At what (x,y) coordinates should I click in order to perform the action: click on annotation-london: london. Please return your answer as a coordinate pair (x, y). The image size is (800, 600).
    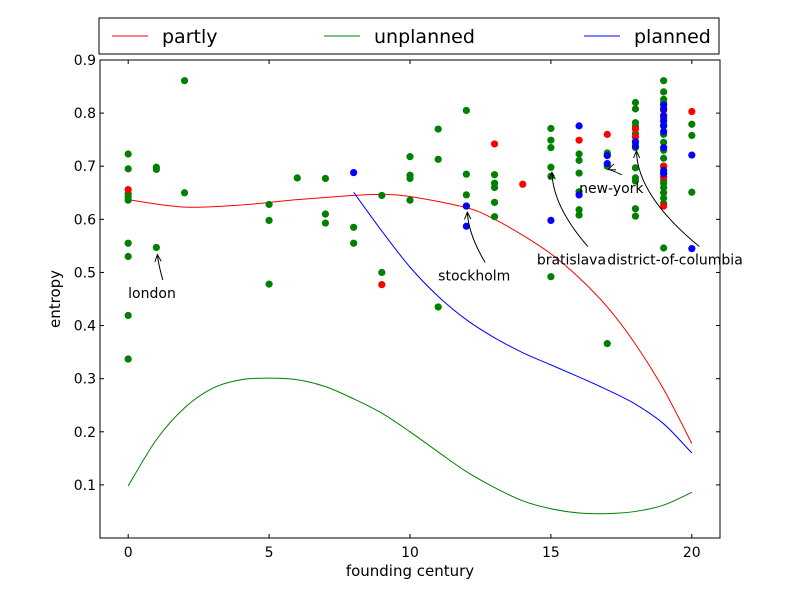
    Looking at the image, I should click on (152, 294).